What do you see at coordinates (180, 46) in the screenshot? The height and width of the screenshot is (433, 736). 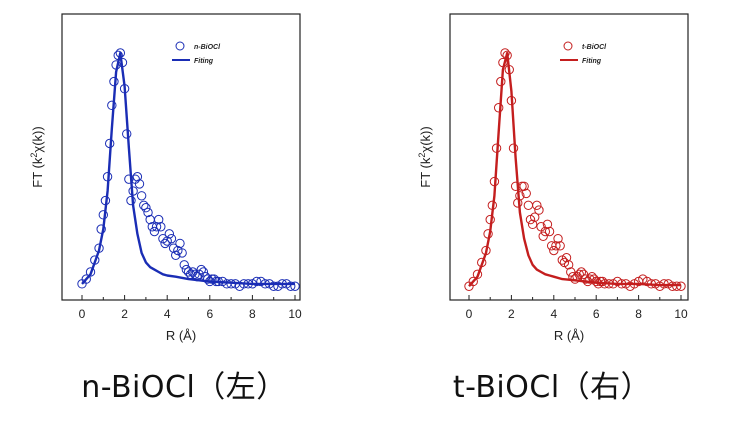 I see `legend-marker-data` at bounding box center [180, 46].